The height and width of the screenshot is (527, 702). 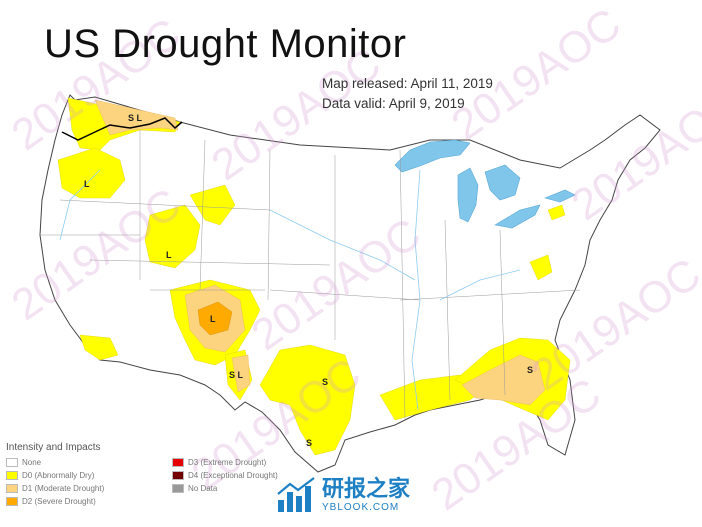 I want to click on legend-item: No Data, so click(x=194, y=488).